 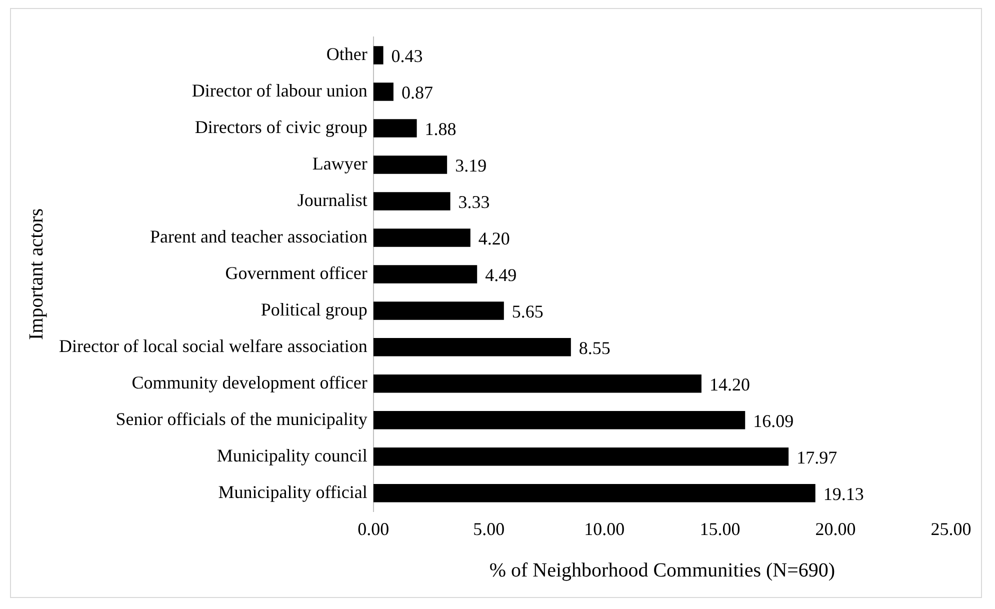 What do you see at coordinates (951, 528) in the screenshot?
I see `x-tick-label: 25.00` at bounding box center [951, 528].